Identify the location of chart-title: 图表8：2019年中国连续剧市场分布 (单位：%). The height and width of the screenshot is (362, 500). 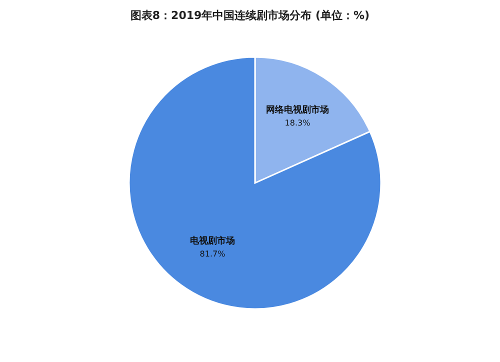
(250, 15).